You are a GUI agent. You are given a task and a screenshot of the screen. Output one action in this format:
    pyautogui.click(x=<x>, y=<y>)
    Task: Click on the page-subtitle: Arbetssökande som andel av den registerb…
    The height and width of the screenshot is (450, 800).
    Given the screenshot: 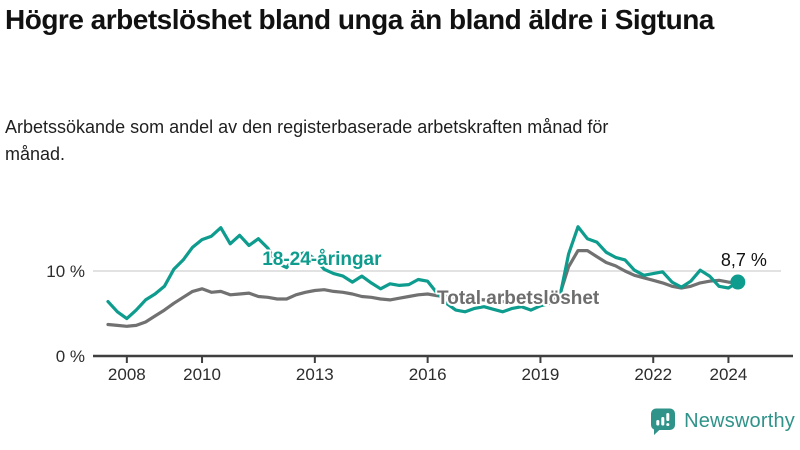 What is the action you would take?
    pyautogui.click(x=307, y=140)
    